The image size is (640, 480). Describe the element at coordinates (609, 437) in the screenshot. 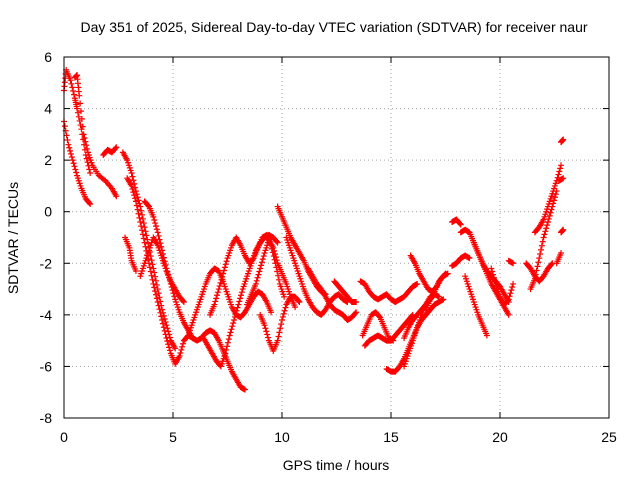

I see `x-tick-label: 25` at that location.